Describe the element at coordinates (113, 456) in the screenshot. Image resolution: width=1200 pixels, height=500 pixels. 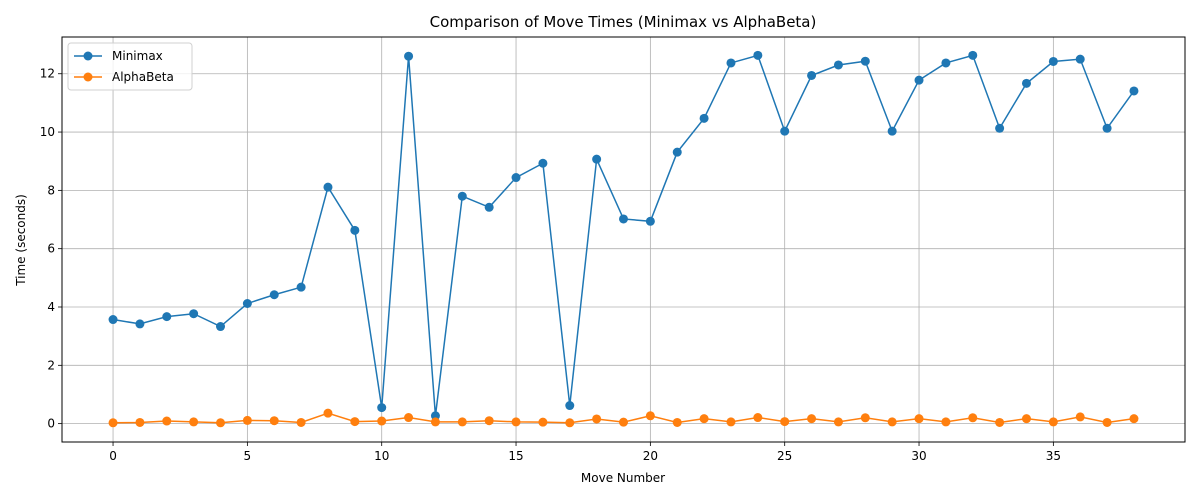
I see `x-tick-label: 0` at that location.